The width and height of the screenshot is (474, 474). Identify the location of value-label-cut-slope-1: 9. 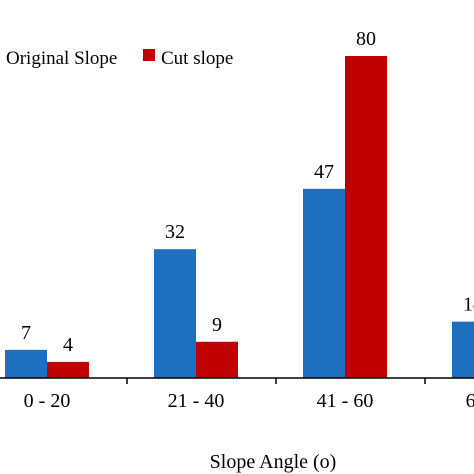
(217, 325).